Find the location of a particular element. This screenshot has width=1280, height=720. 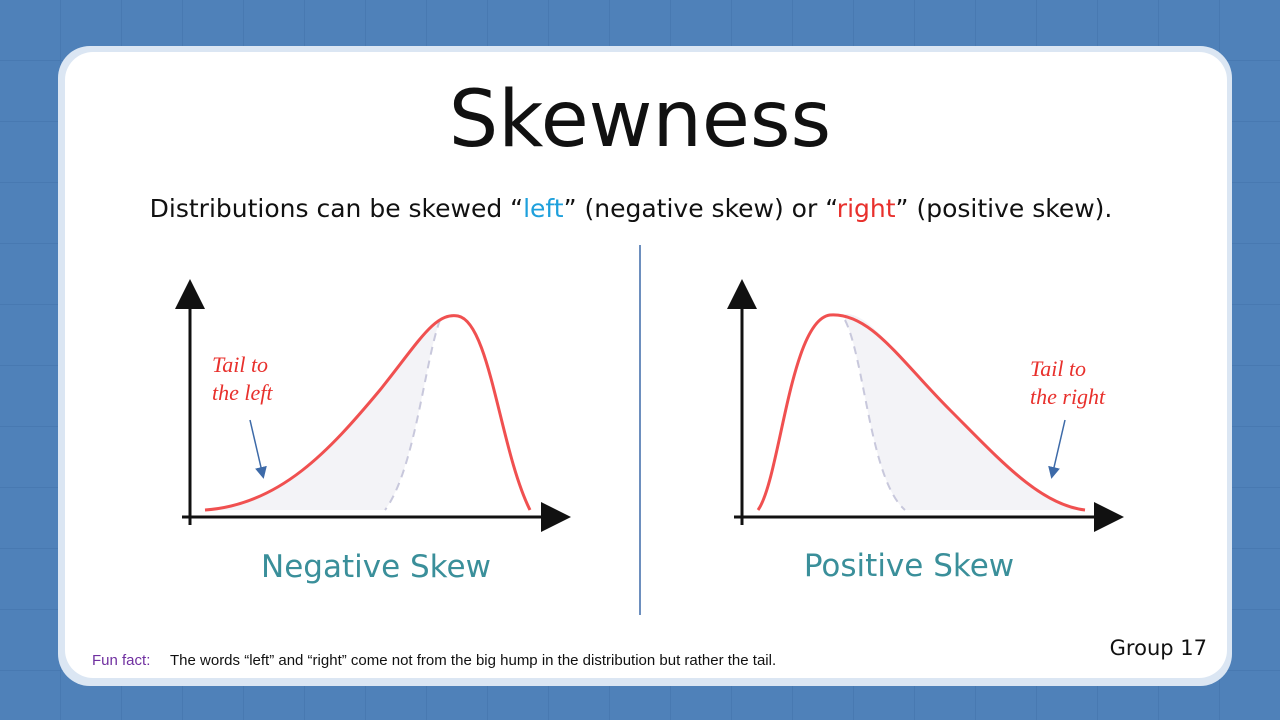

caption: Positive Skew is located at coordinates (909, 566).